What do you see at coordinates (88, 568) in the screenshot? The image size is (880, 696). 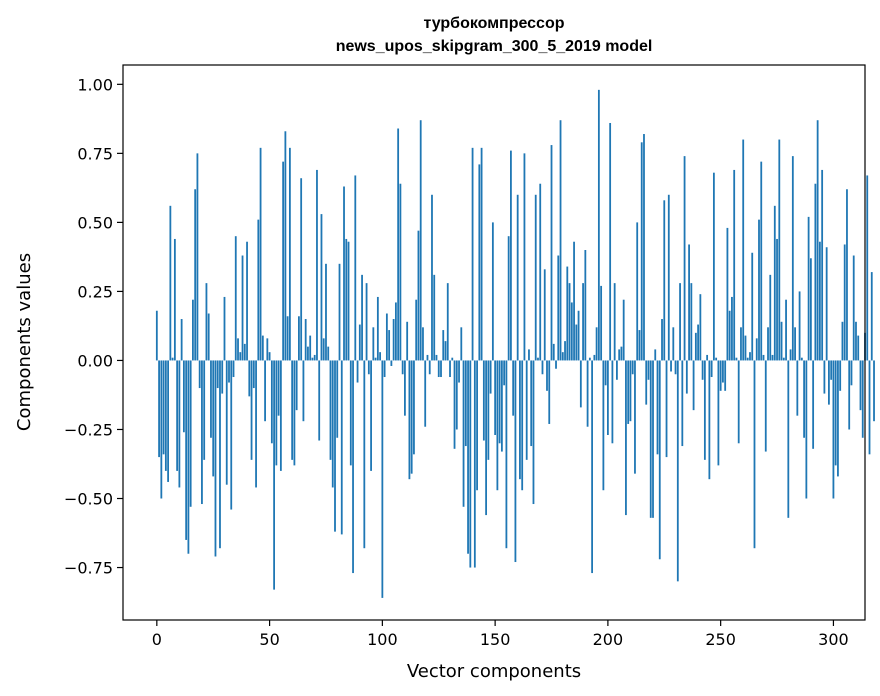 I see `y-tick-label: −0.75` at bounding box center [88, 568].